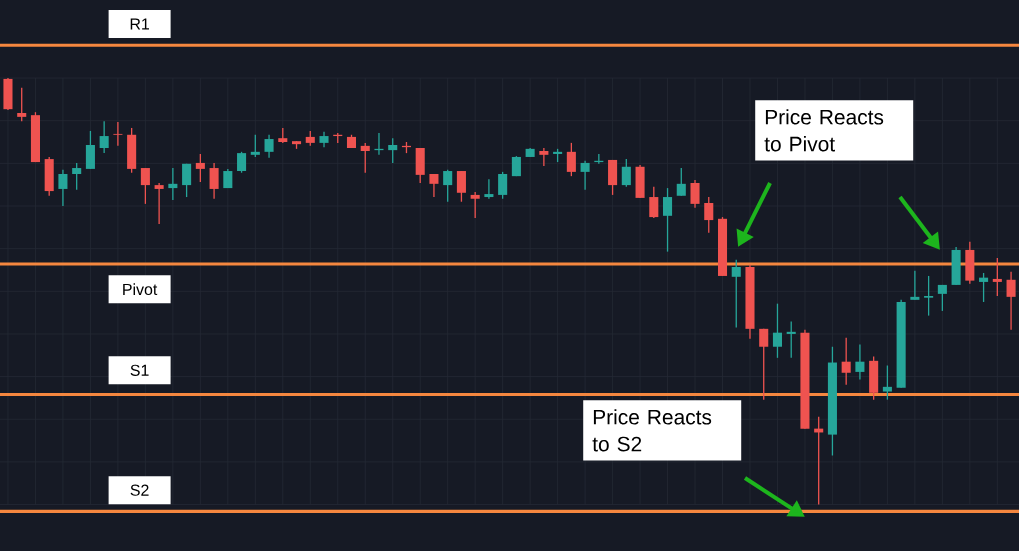  I want to click on annotation: Price Reacts to S2, so click(652, 430).